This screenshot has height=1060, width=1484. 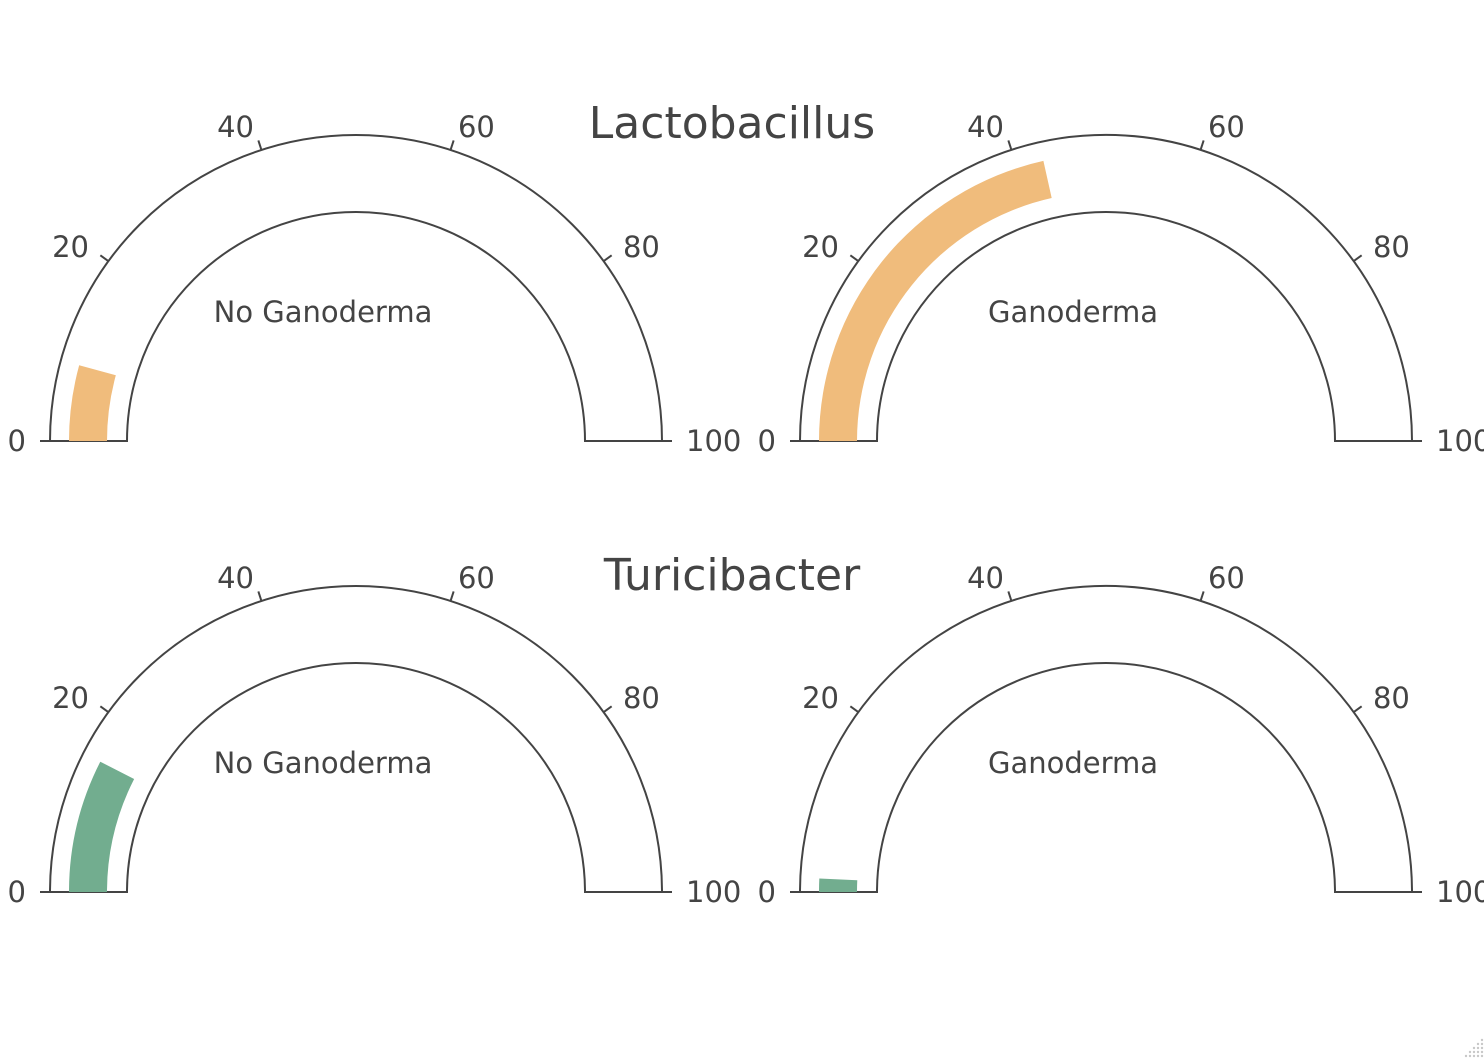 I want to click on row-title: Turicibacter, so click(x=732, y=575).